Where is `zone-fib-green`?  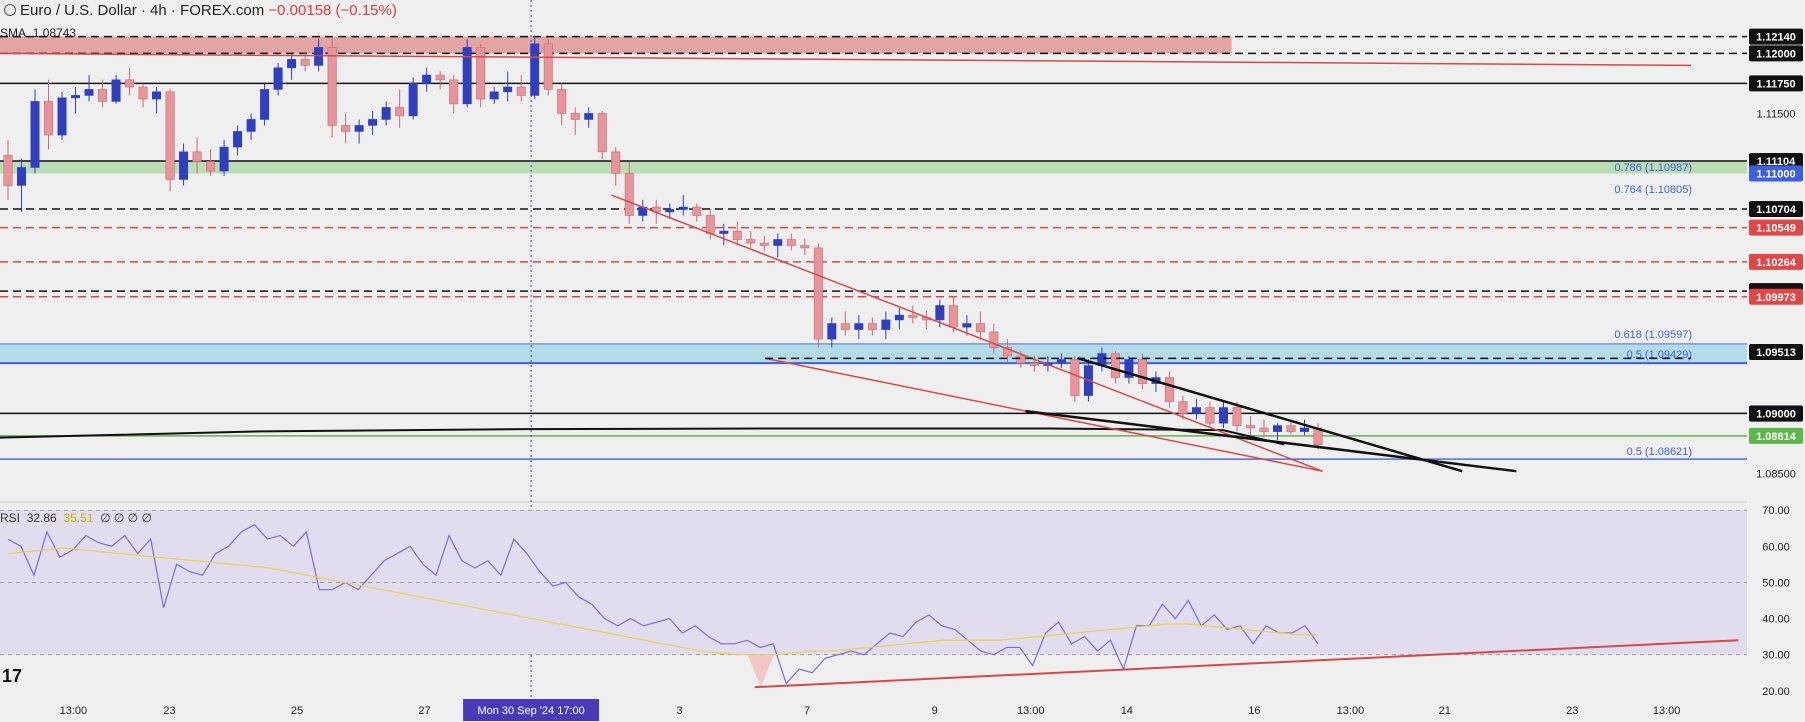 zone-fib-green is located at coordinates (873, 167).